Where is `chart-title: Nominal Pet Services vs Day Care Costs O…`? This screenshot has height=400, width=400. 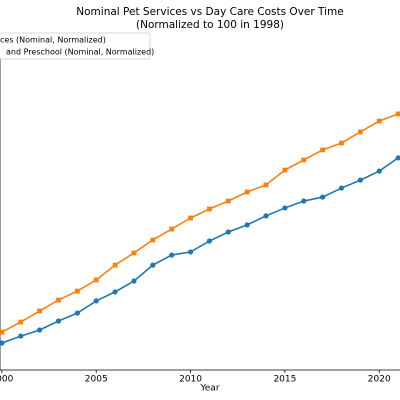 chart-title: Nominal Pet Services vs Day Care Costs O… is located at coordinates (209, 12).